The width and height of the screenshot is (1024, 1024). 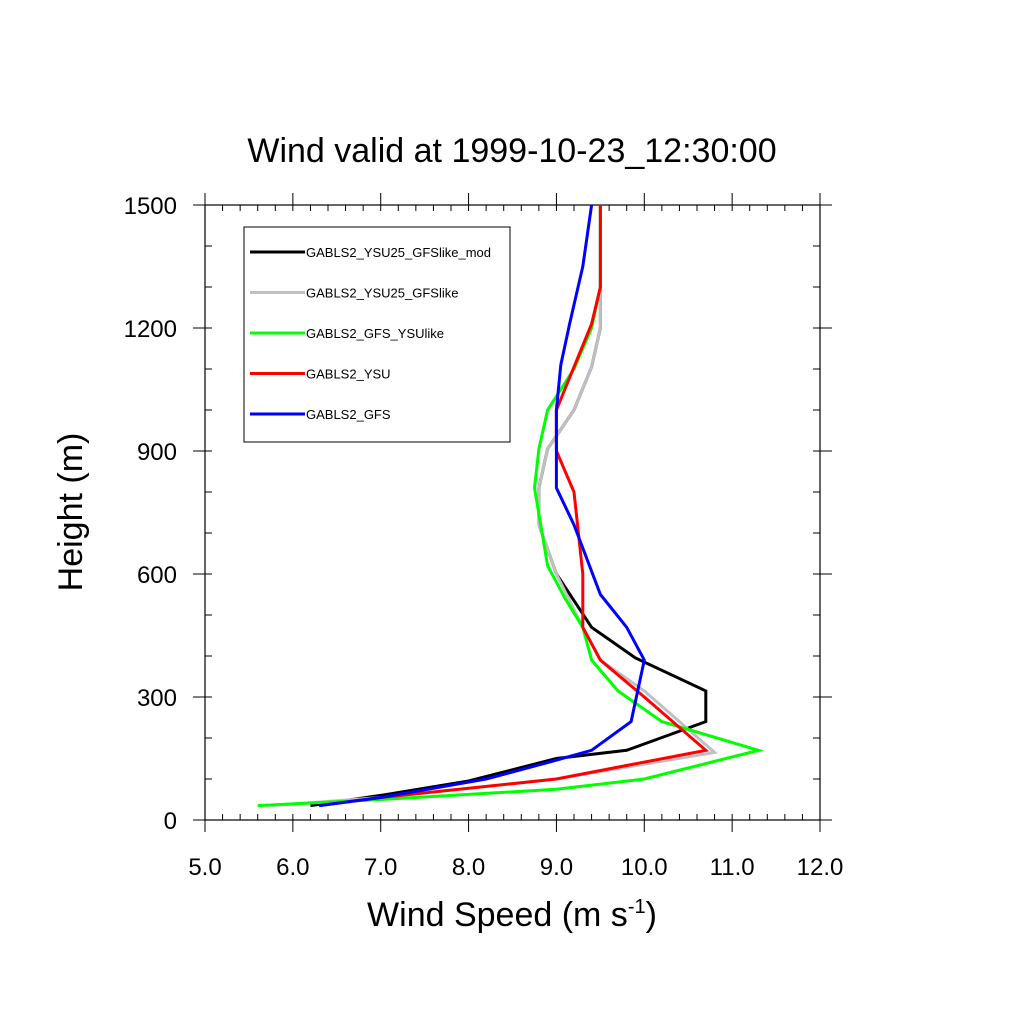 What do you see at coordinates (71, 512) in the screenshot?
I see `y-axis-label: Height (m)` at bounding box center [71, 512].